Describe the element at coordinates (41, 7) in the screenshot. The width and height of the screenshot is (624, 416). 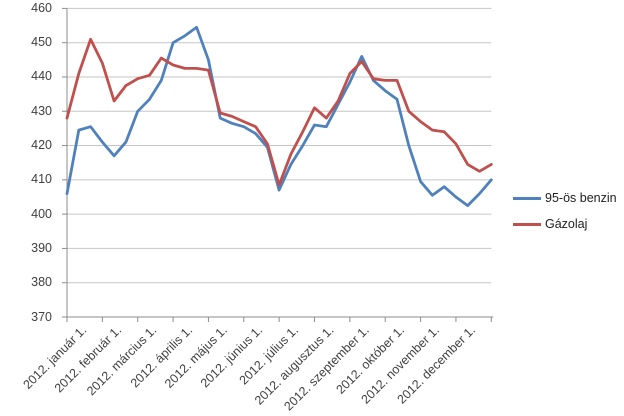
I see `y-axis-label: 460` at that location.